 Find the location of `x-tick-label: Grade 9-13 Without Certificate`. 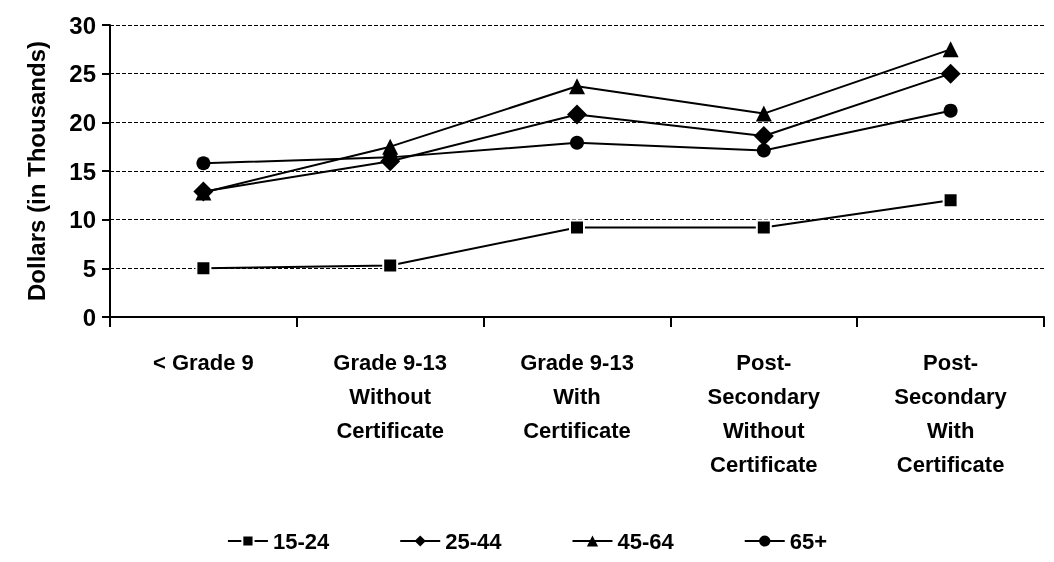

x-tick-label: Grade 9-13 Without Certificate is located at coordinates (390, 396).